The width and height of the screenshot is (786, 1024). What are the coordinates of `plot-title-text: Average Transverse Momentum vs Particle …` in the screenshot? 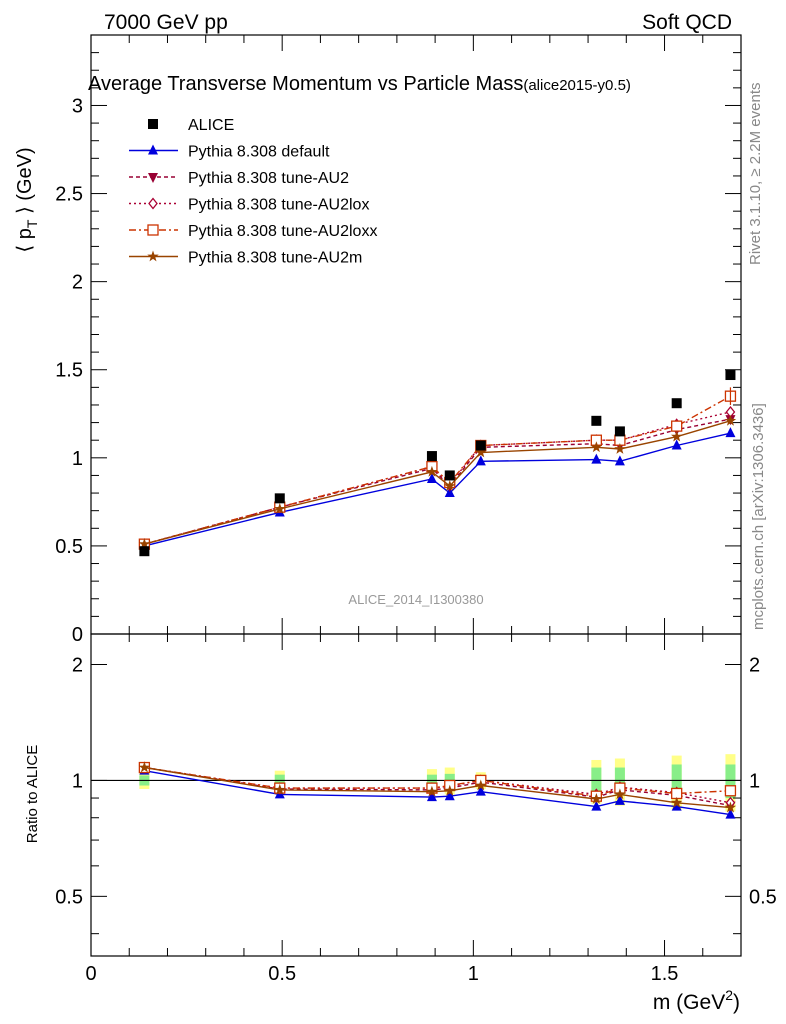 It's located at (305, 84).